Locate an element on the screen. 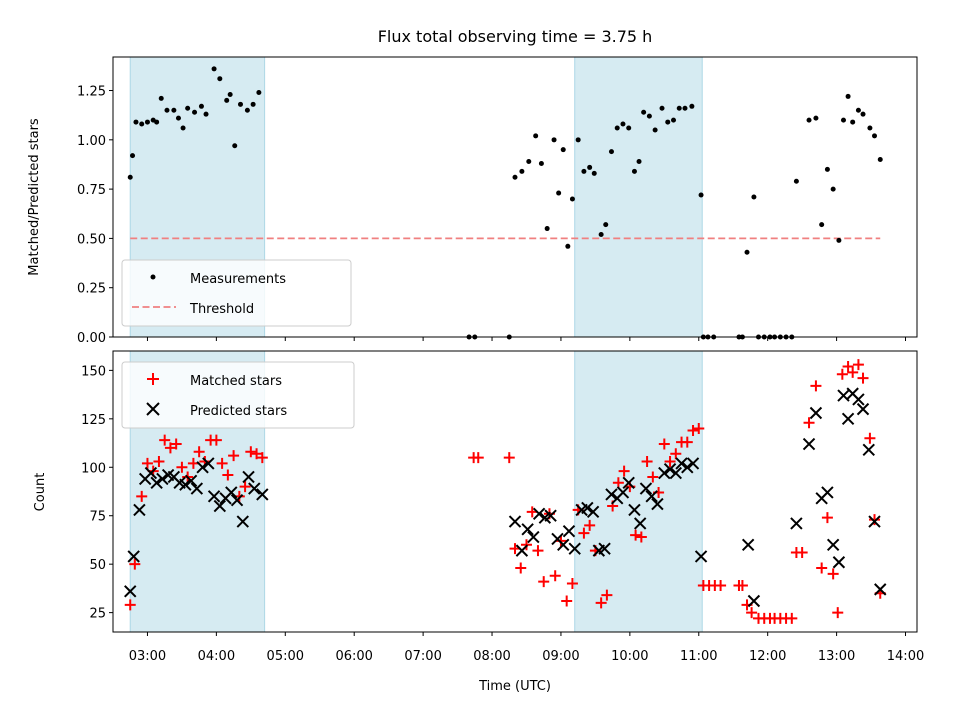 The image size is (960, 720). y-tick-label: 50 is located at coordinates (97, 565).